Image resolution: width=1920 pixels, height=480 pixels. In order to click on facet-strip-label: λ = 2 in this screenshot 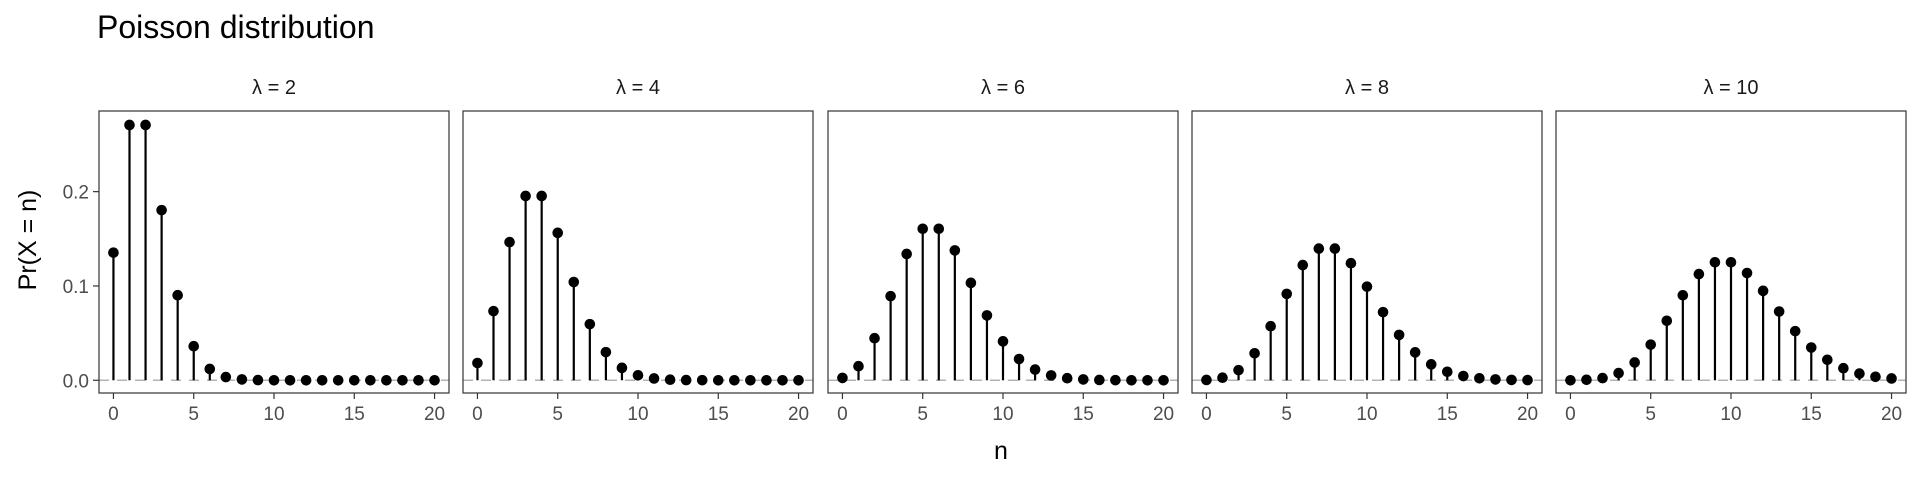, I will do `click(274, 88)`.